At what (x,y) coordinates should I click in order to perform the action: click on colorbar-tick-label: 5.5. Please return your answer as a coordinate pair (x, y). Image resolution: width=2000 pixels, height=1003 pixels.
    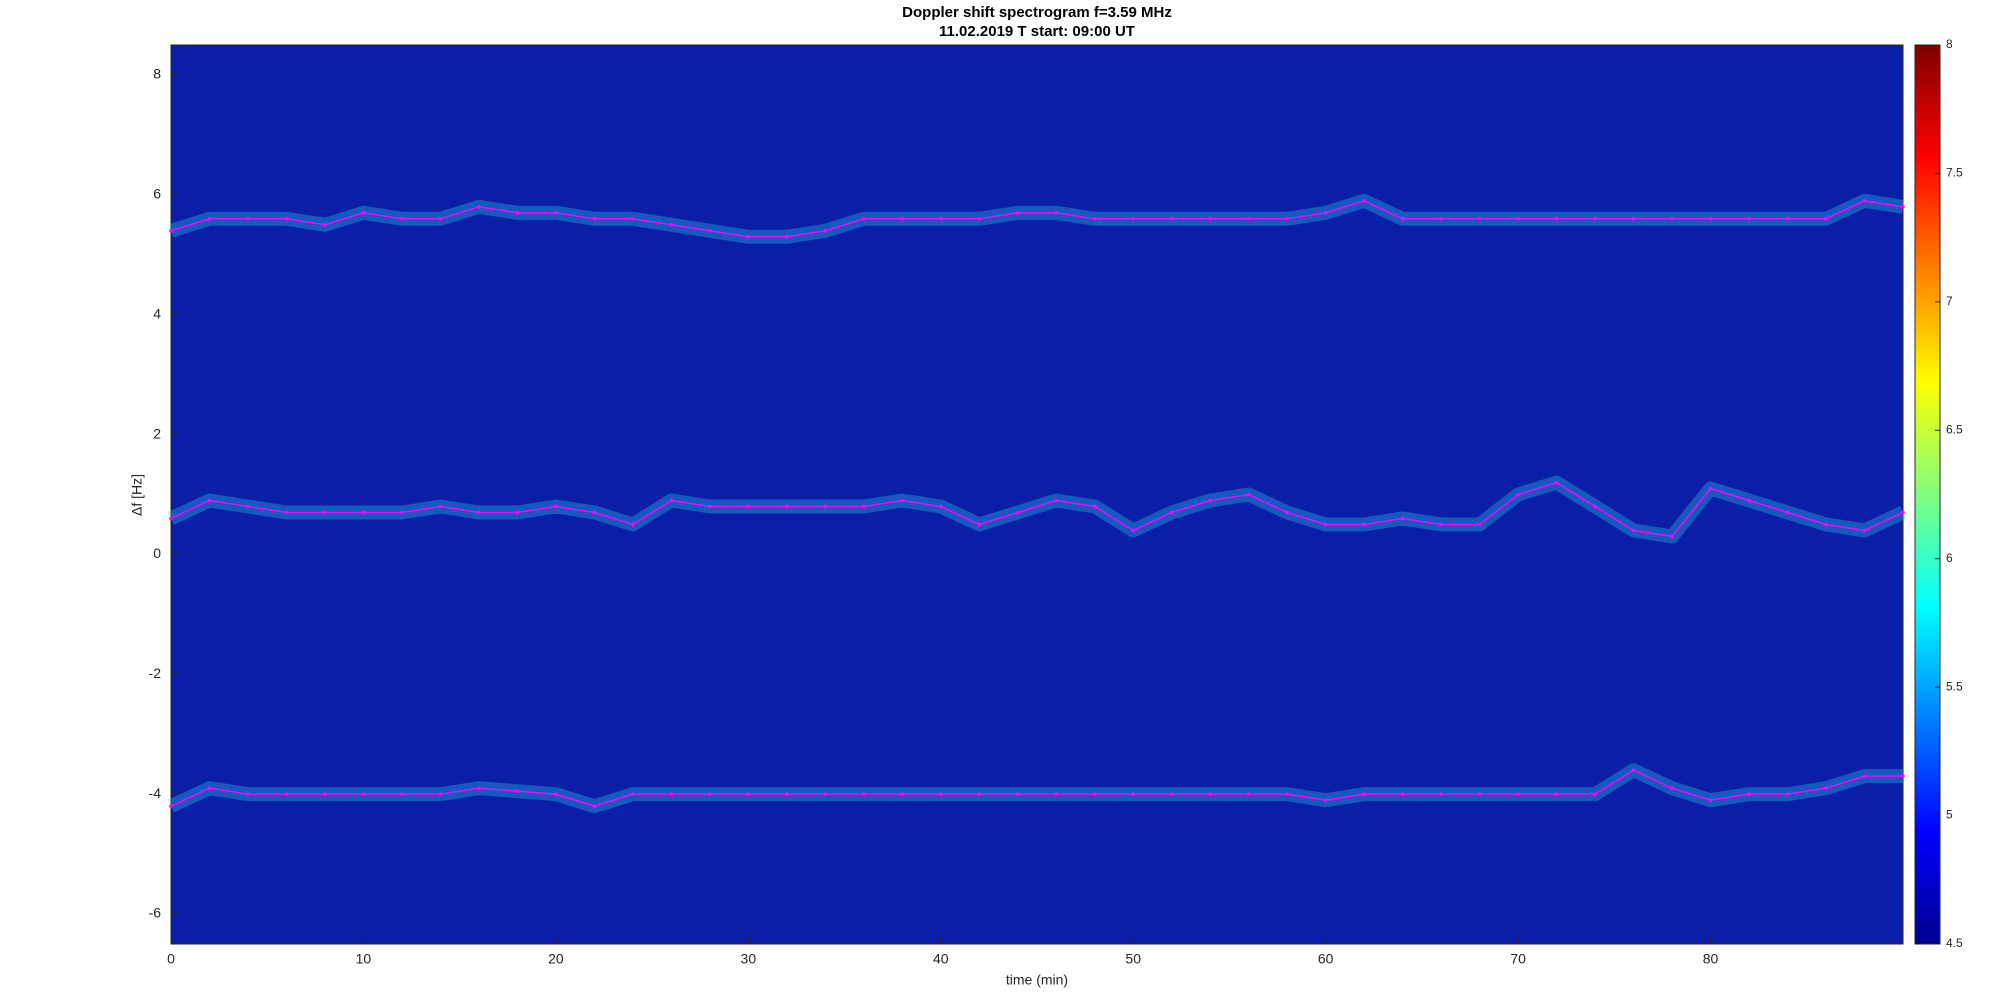
    Looking at the image, I should click on (1954, 686).